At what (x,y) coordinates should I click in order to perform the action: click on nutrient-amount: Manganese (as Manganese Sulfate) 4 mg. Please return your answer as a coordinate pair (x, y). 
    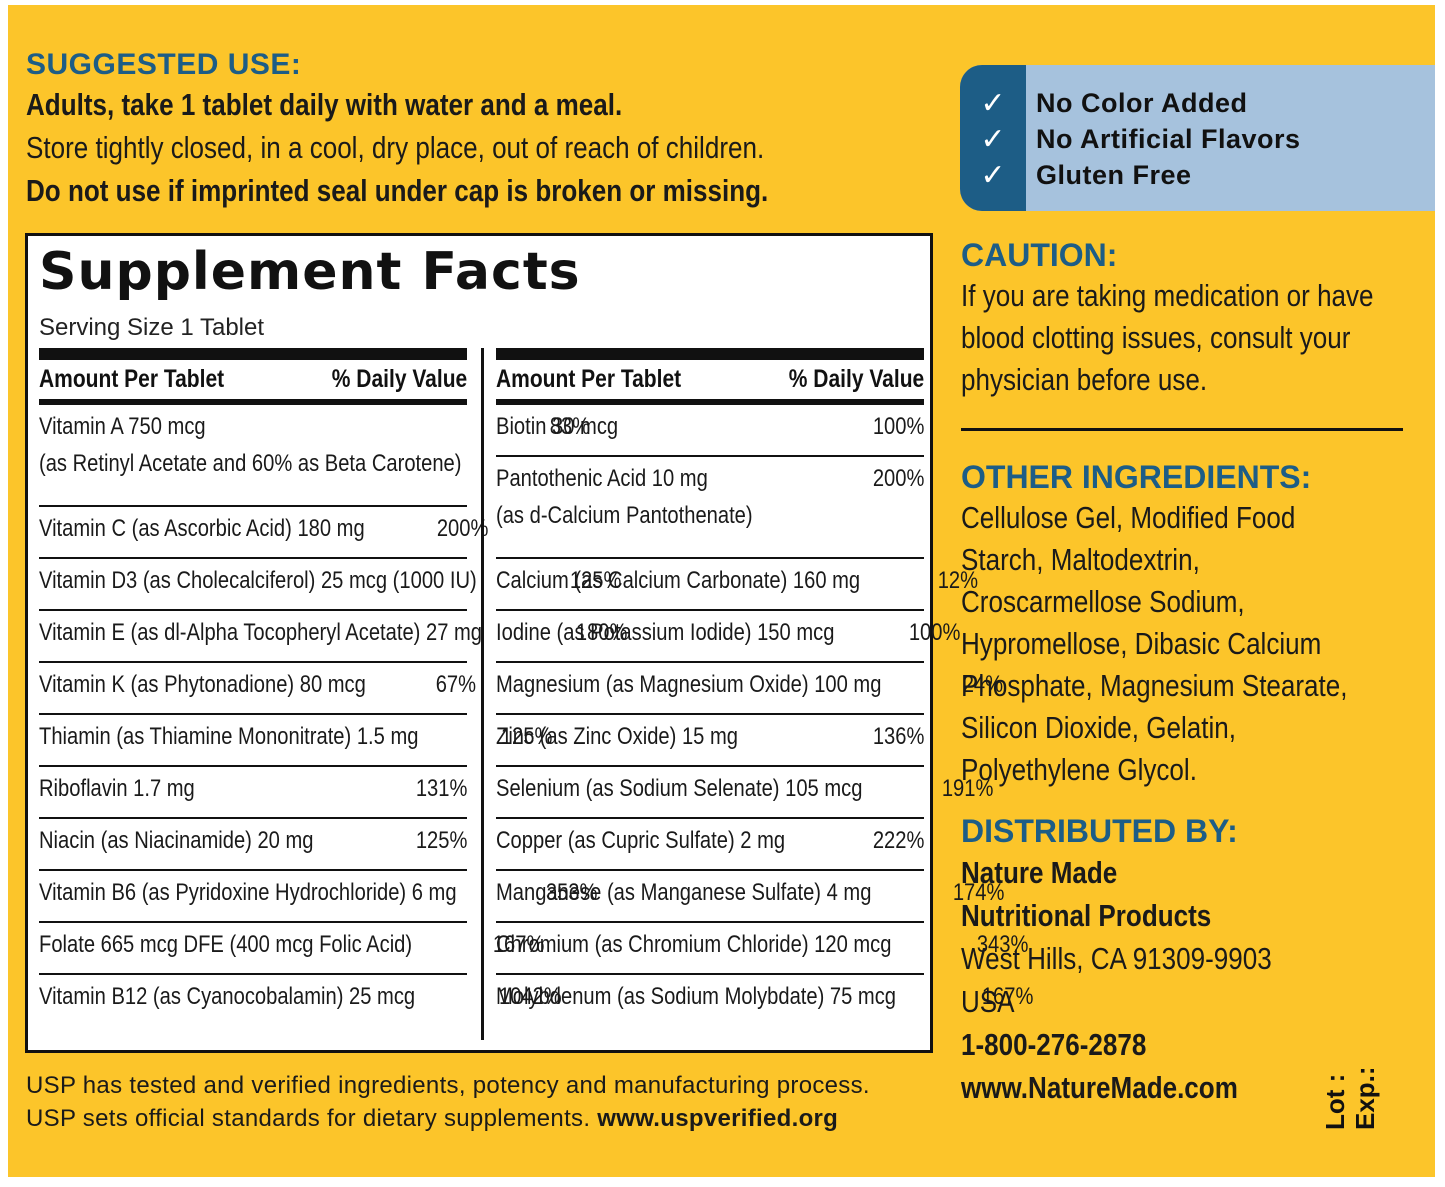
    Looking at the image, I should click on (684, 892).